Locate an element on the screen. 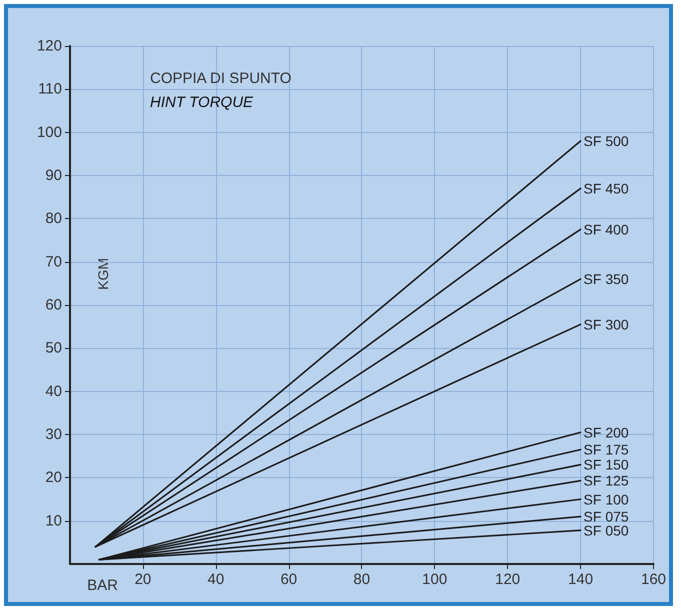 This screenshot has width=681, height=614. y-tick-label: 20 is located at coordinates (53, 477).